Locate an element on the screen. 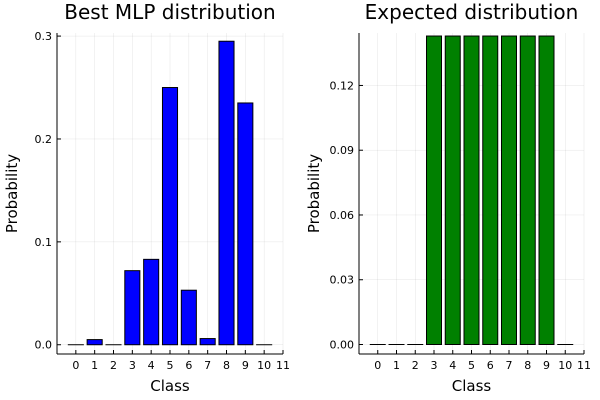 This screenshot has width=600, height=400. y-tick-label: 0.00 is located at coordinates (342, 345).